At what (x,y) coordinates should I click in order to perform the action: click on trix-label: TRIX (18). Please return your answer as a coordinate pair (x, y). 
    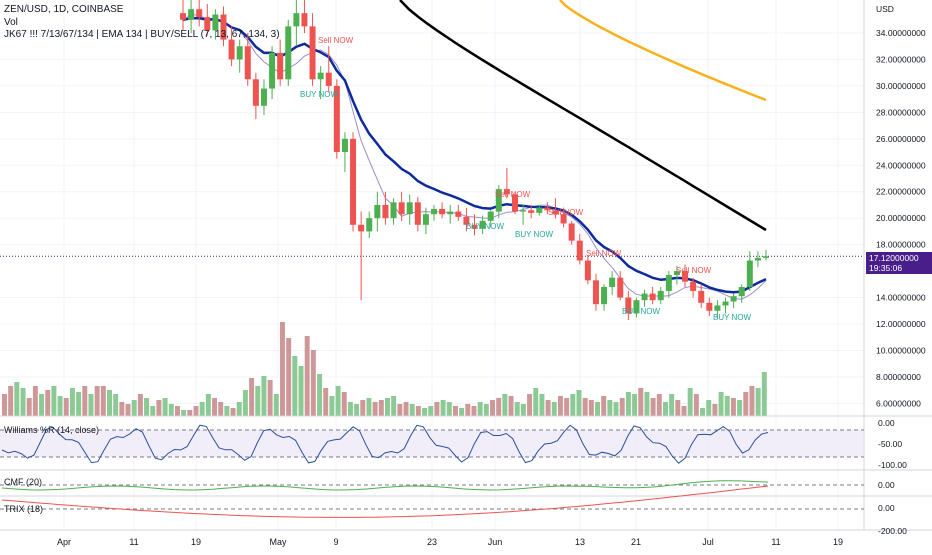
    Looking at the image, I should click on (24, 509).